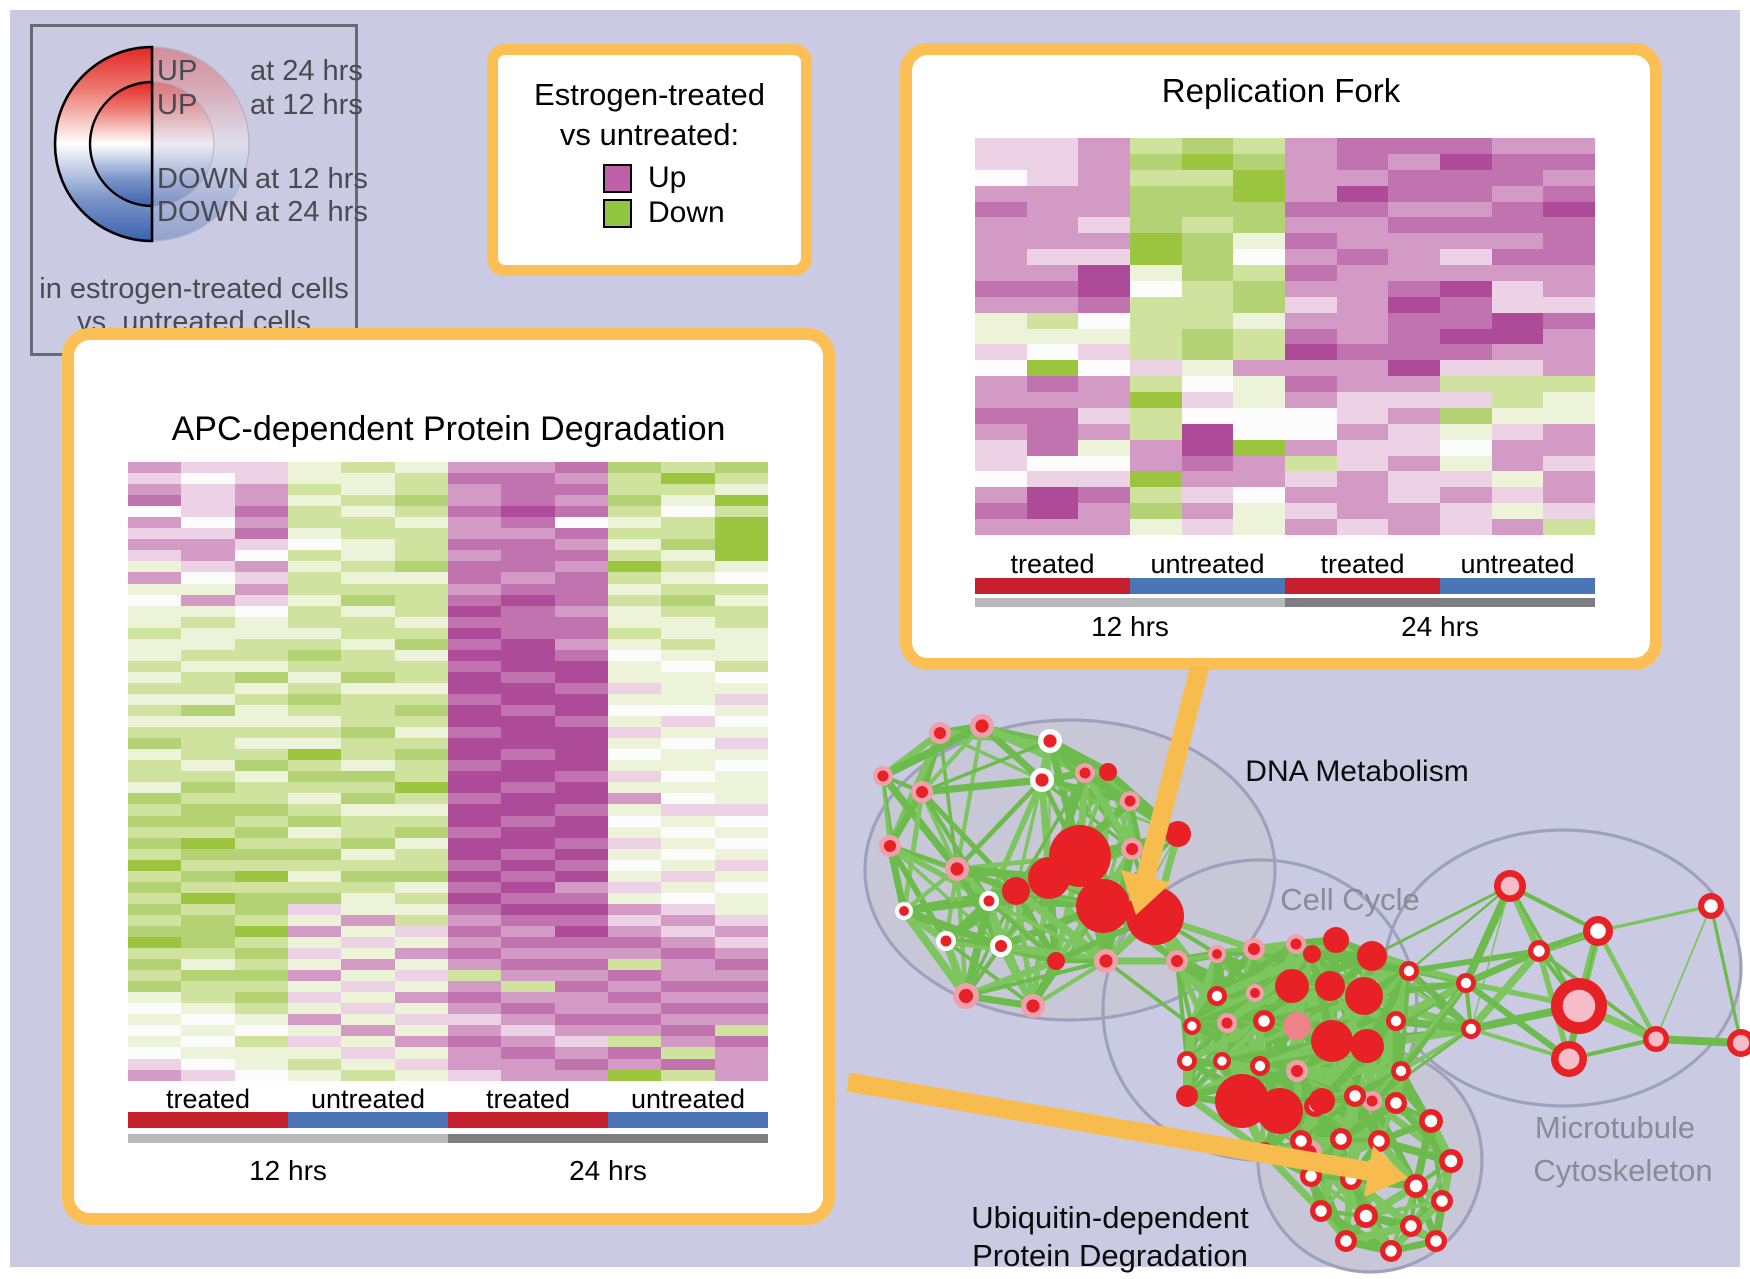 This screenshot has height=1279, width=1750. I want to click on apc-time-labels: 12 hrs 24 hrs, so click(448, 1171).